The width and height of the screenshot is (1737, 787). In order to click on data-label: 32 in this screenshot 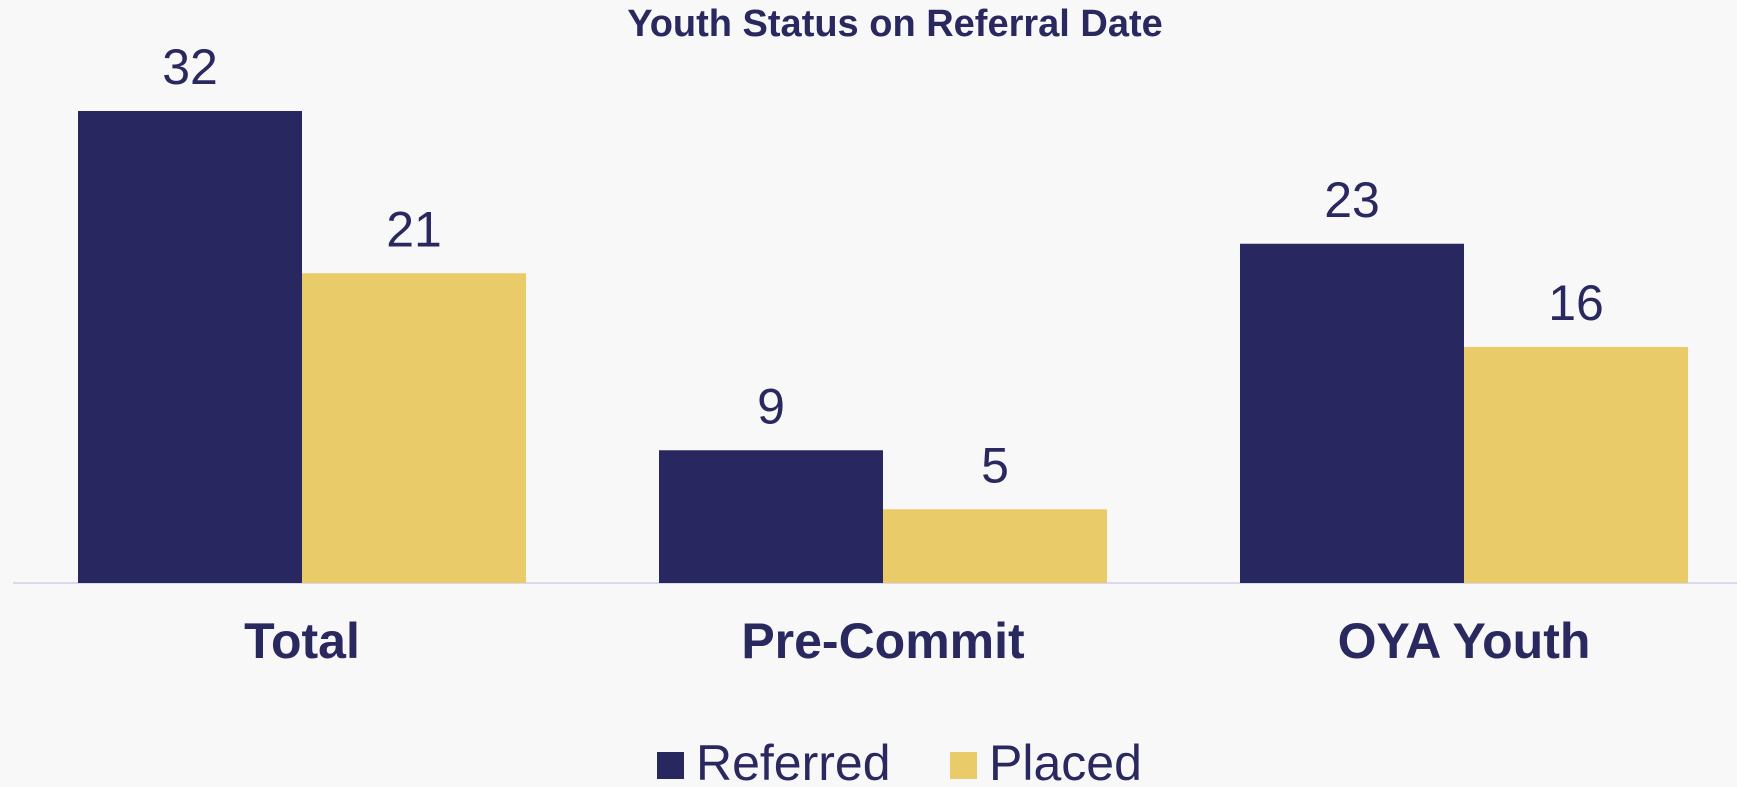, I will do `click(190, 67)`.